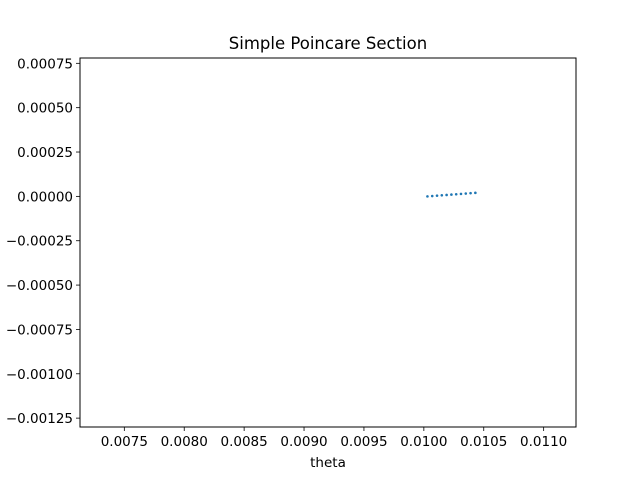 Image resolution: width=640 pixels, height=480 pixels. I want to click on x-tick-label: 0.0080, so click(184, 442).